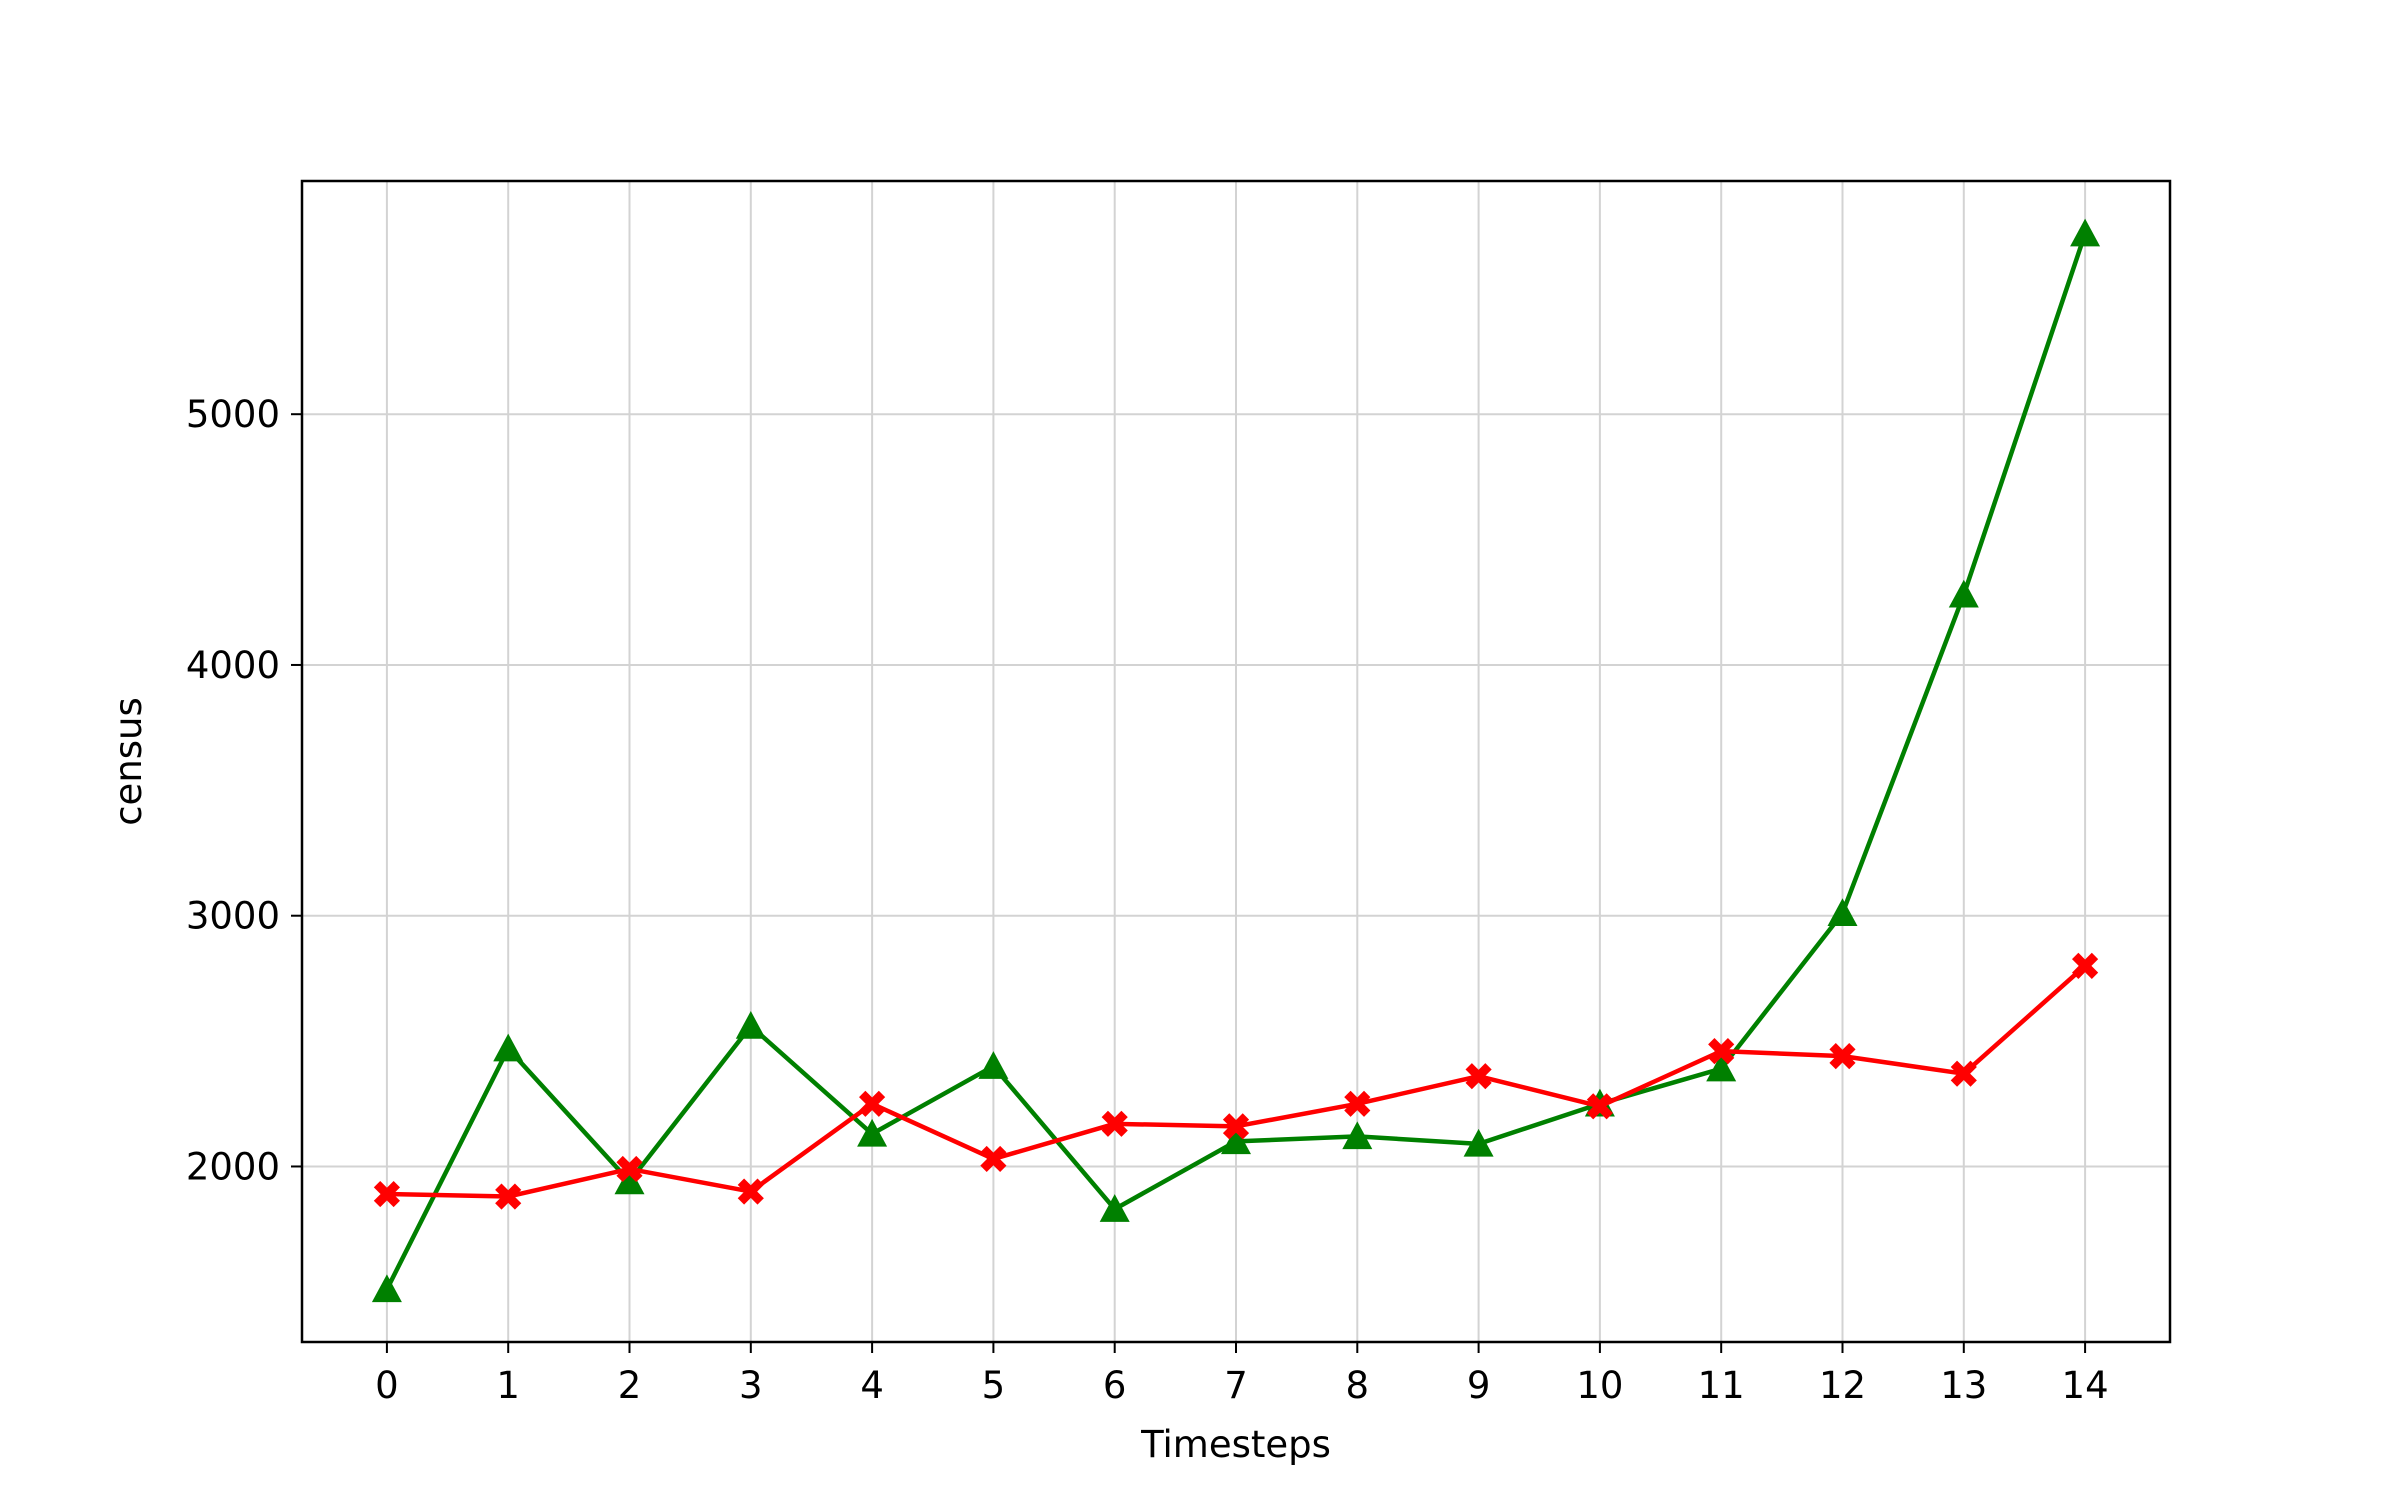  What do you see at coordinates (1599, 1385) in the screenshot?
I see `x-tick-label: 10` at bounding box center [1599, 1385].